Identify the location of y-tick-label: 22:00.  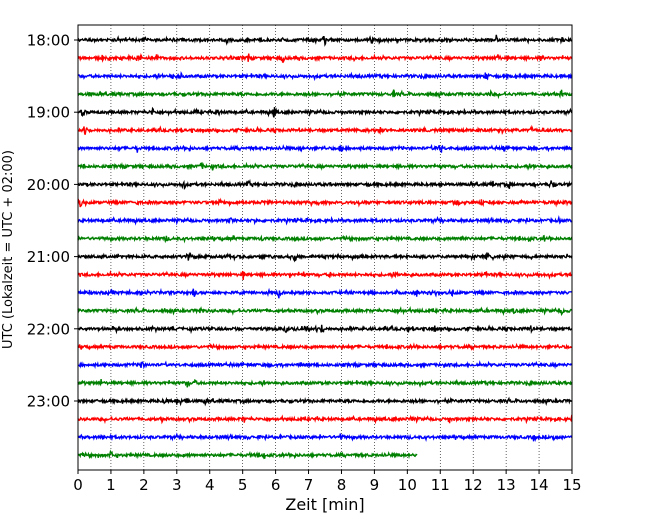
(48, 329).